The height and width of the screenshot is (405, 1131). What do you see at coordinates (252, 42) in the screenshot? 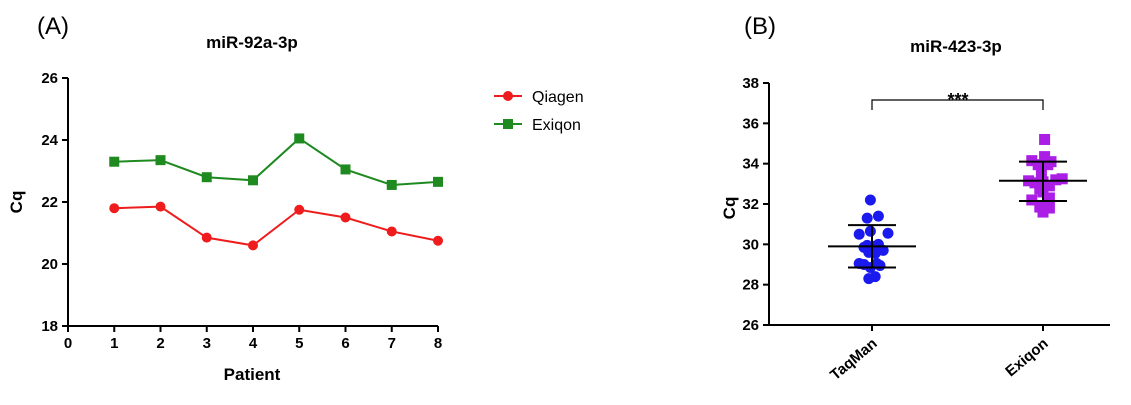
I see `chart-a-title: miR-92a-3p` at bounding box center [252, 42].